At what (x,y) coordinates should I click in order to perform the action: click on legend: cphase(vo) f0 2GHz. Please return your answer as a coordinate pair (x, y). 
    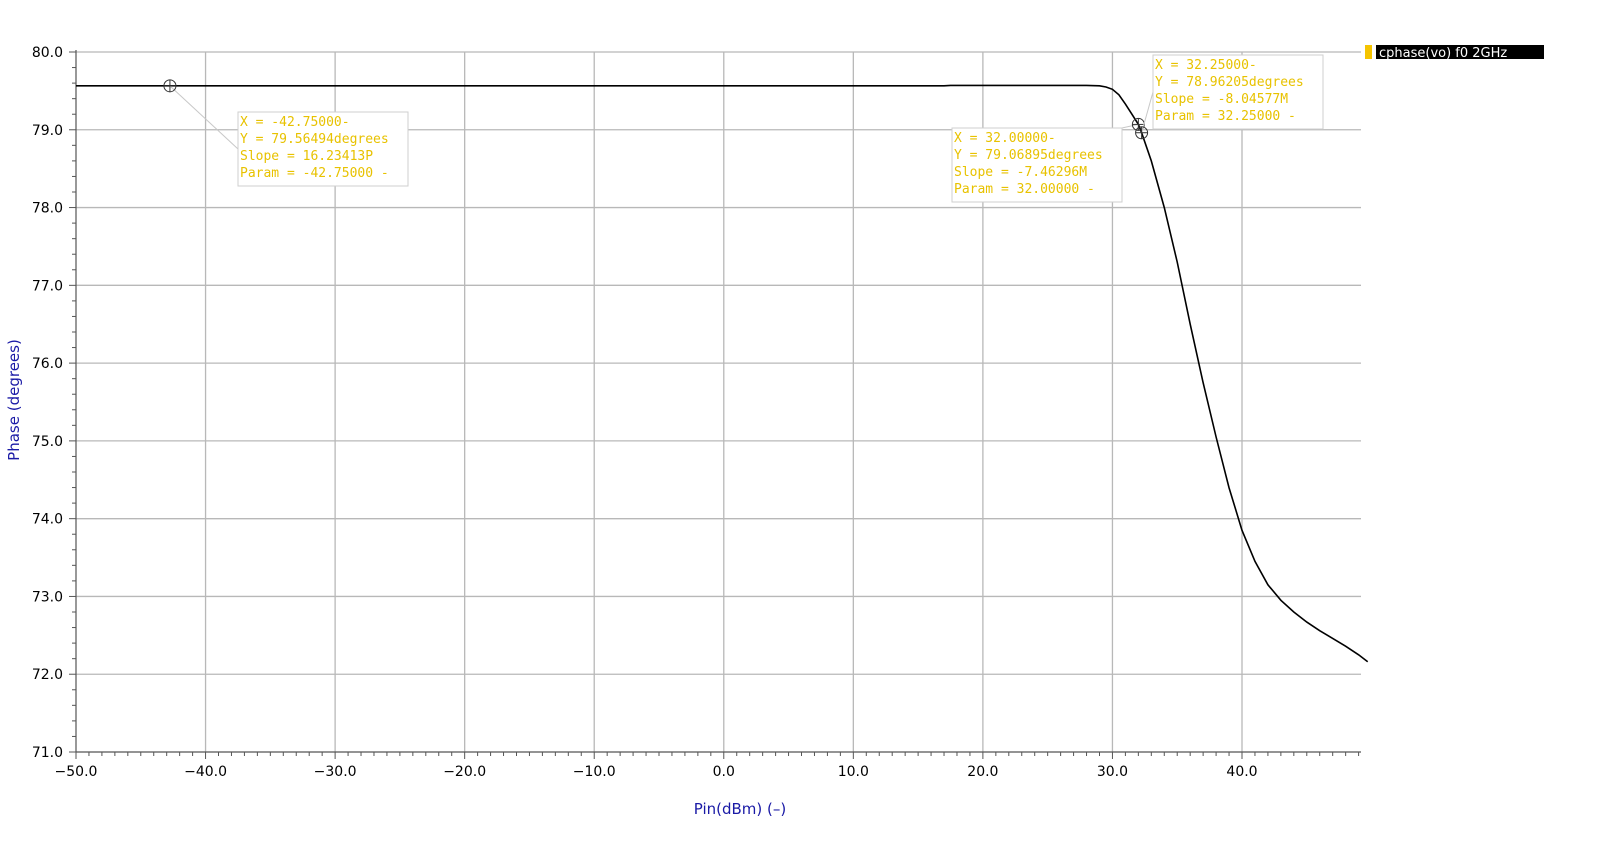
    Looking at the image, I should click on (1454, 53).